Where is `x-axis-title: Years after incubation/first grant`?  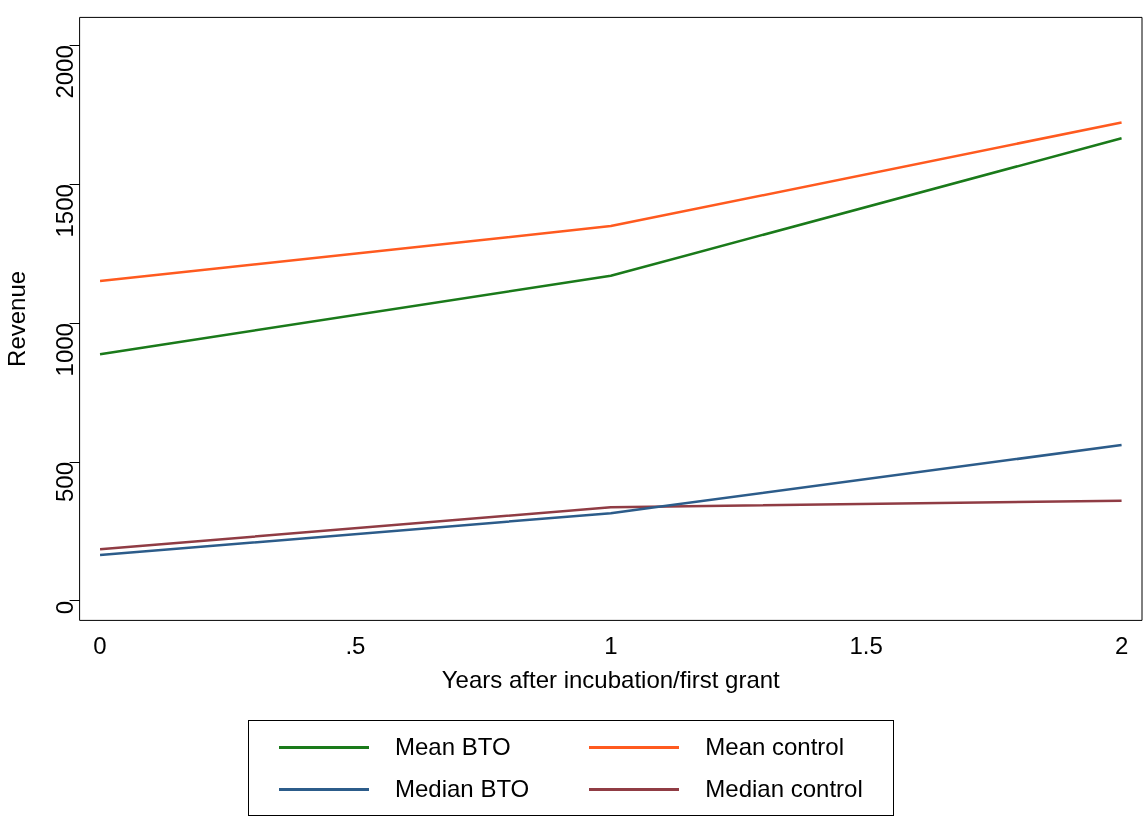 x-axis-title: Years after incubation/first grant is located at coordinates (611, 680).